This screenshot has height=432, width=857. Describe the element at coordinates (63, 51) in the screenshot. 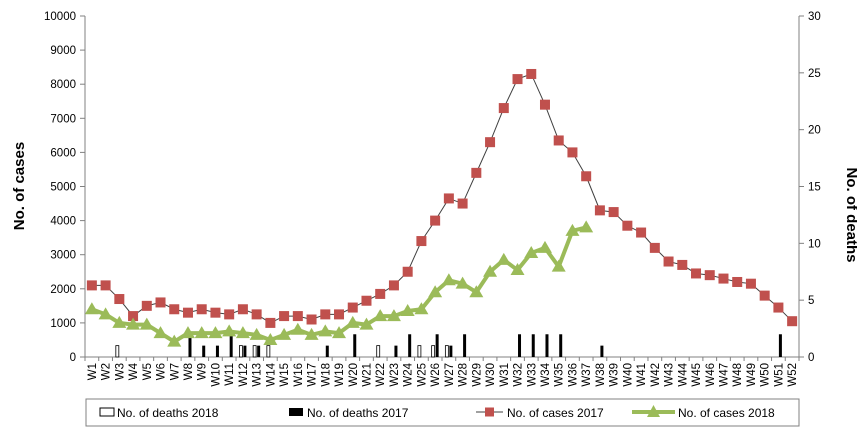

I see `left-tick-label: 9000` at that location.